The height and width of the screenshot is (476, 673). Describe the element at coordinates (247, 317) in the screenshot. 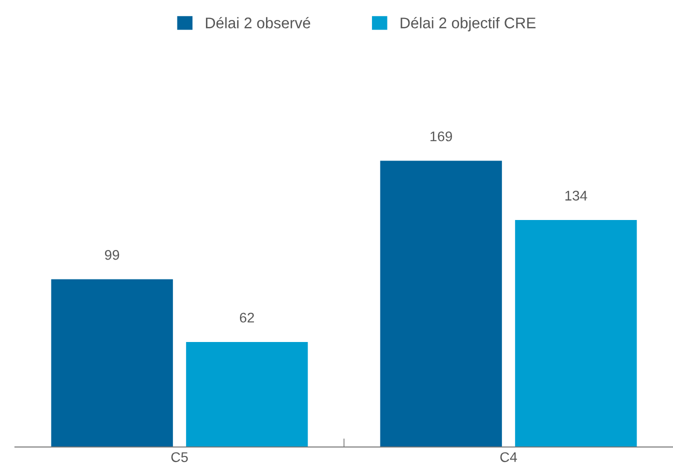

I see `data-label: 62` at that location.